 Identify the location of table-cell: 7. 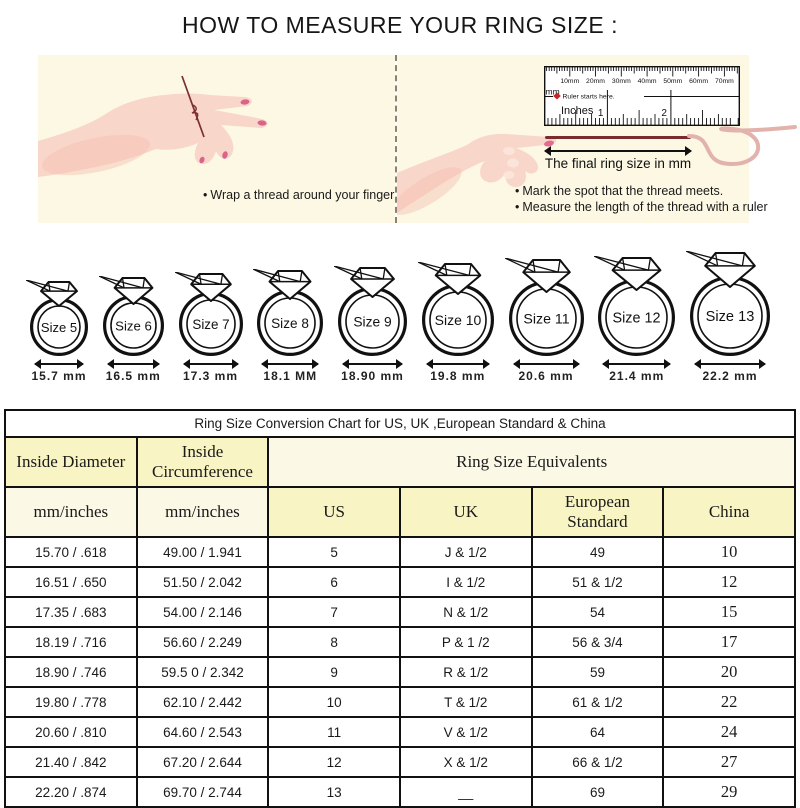
(334, 612).